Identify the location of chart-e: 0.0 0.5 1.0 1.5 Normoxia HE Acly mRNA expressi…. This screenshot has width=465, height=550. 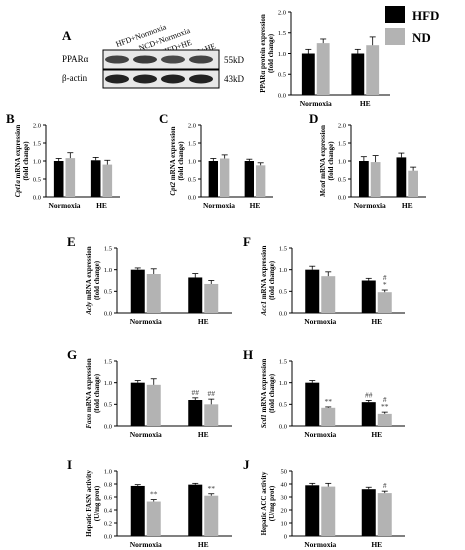
(149, 280).